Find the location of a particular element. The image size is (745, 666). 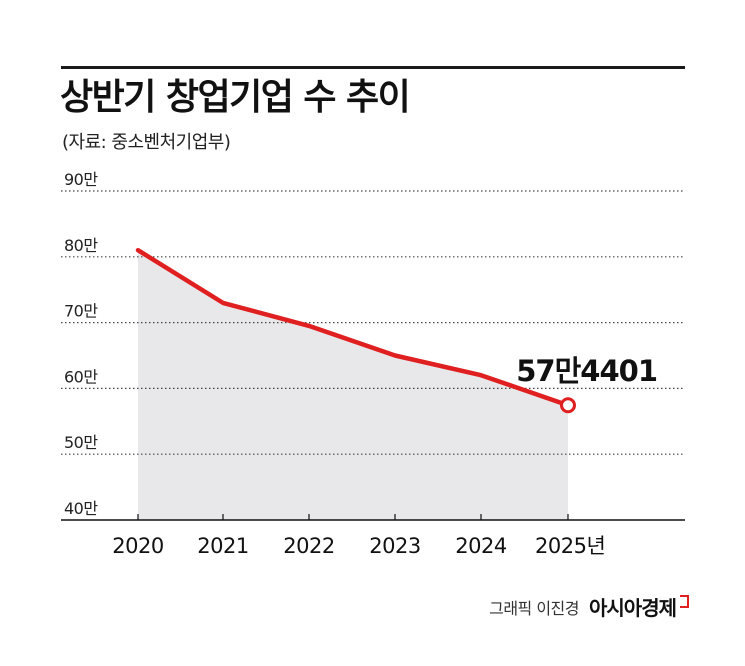

chart-title: 상반기 창업기업 수 추이 is located at coordinates (235, 97).